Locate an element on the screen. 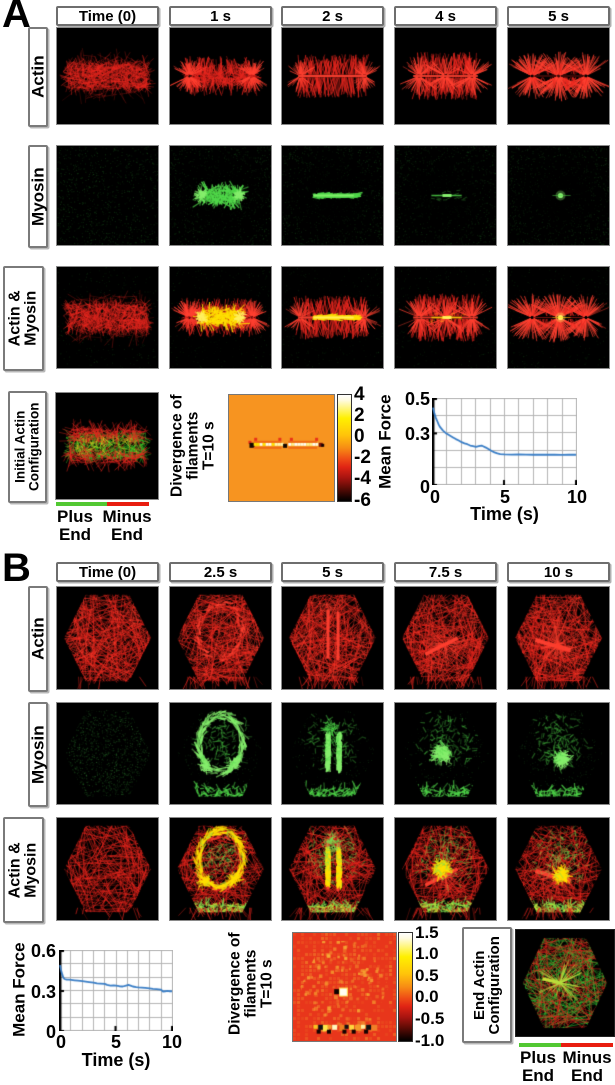 This screenshot has width=615, height=1085. row-label-actin-myosin-a: Actin & Myosin is located at coordinates (23, 318).